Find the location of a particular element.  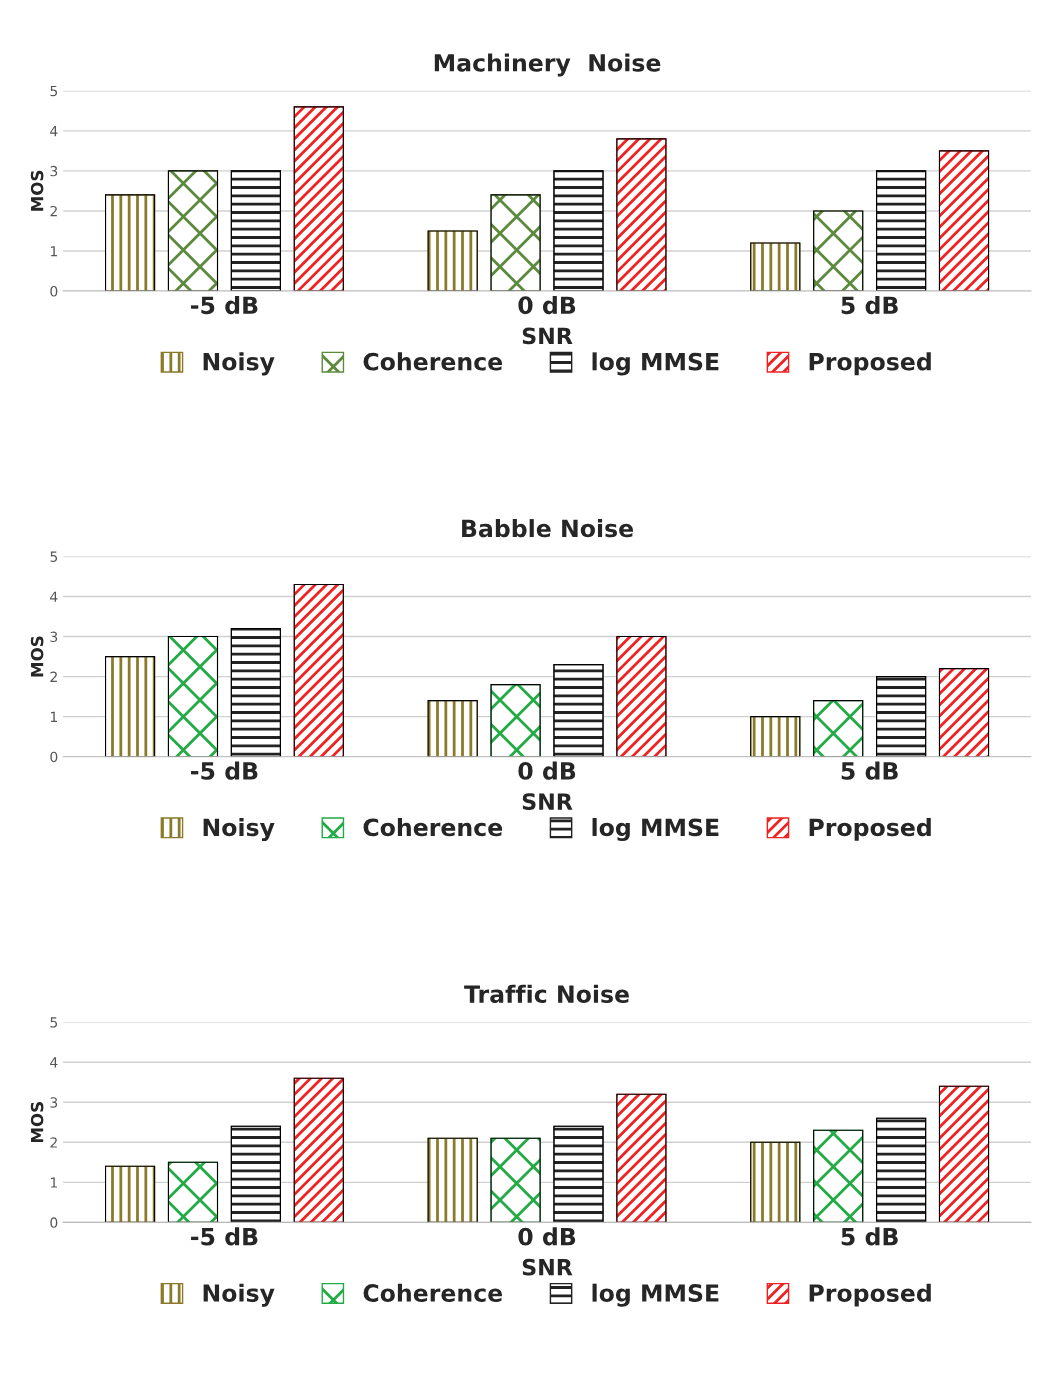

chart-title: Machinery Noise is located at coordinates (547, 65).